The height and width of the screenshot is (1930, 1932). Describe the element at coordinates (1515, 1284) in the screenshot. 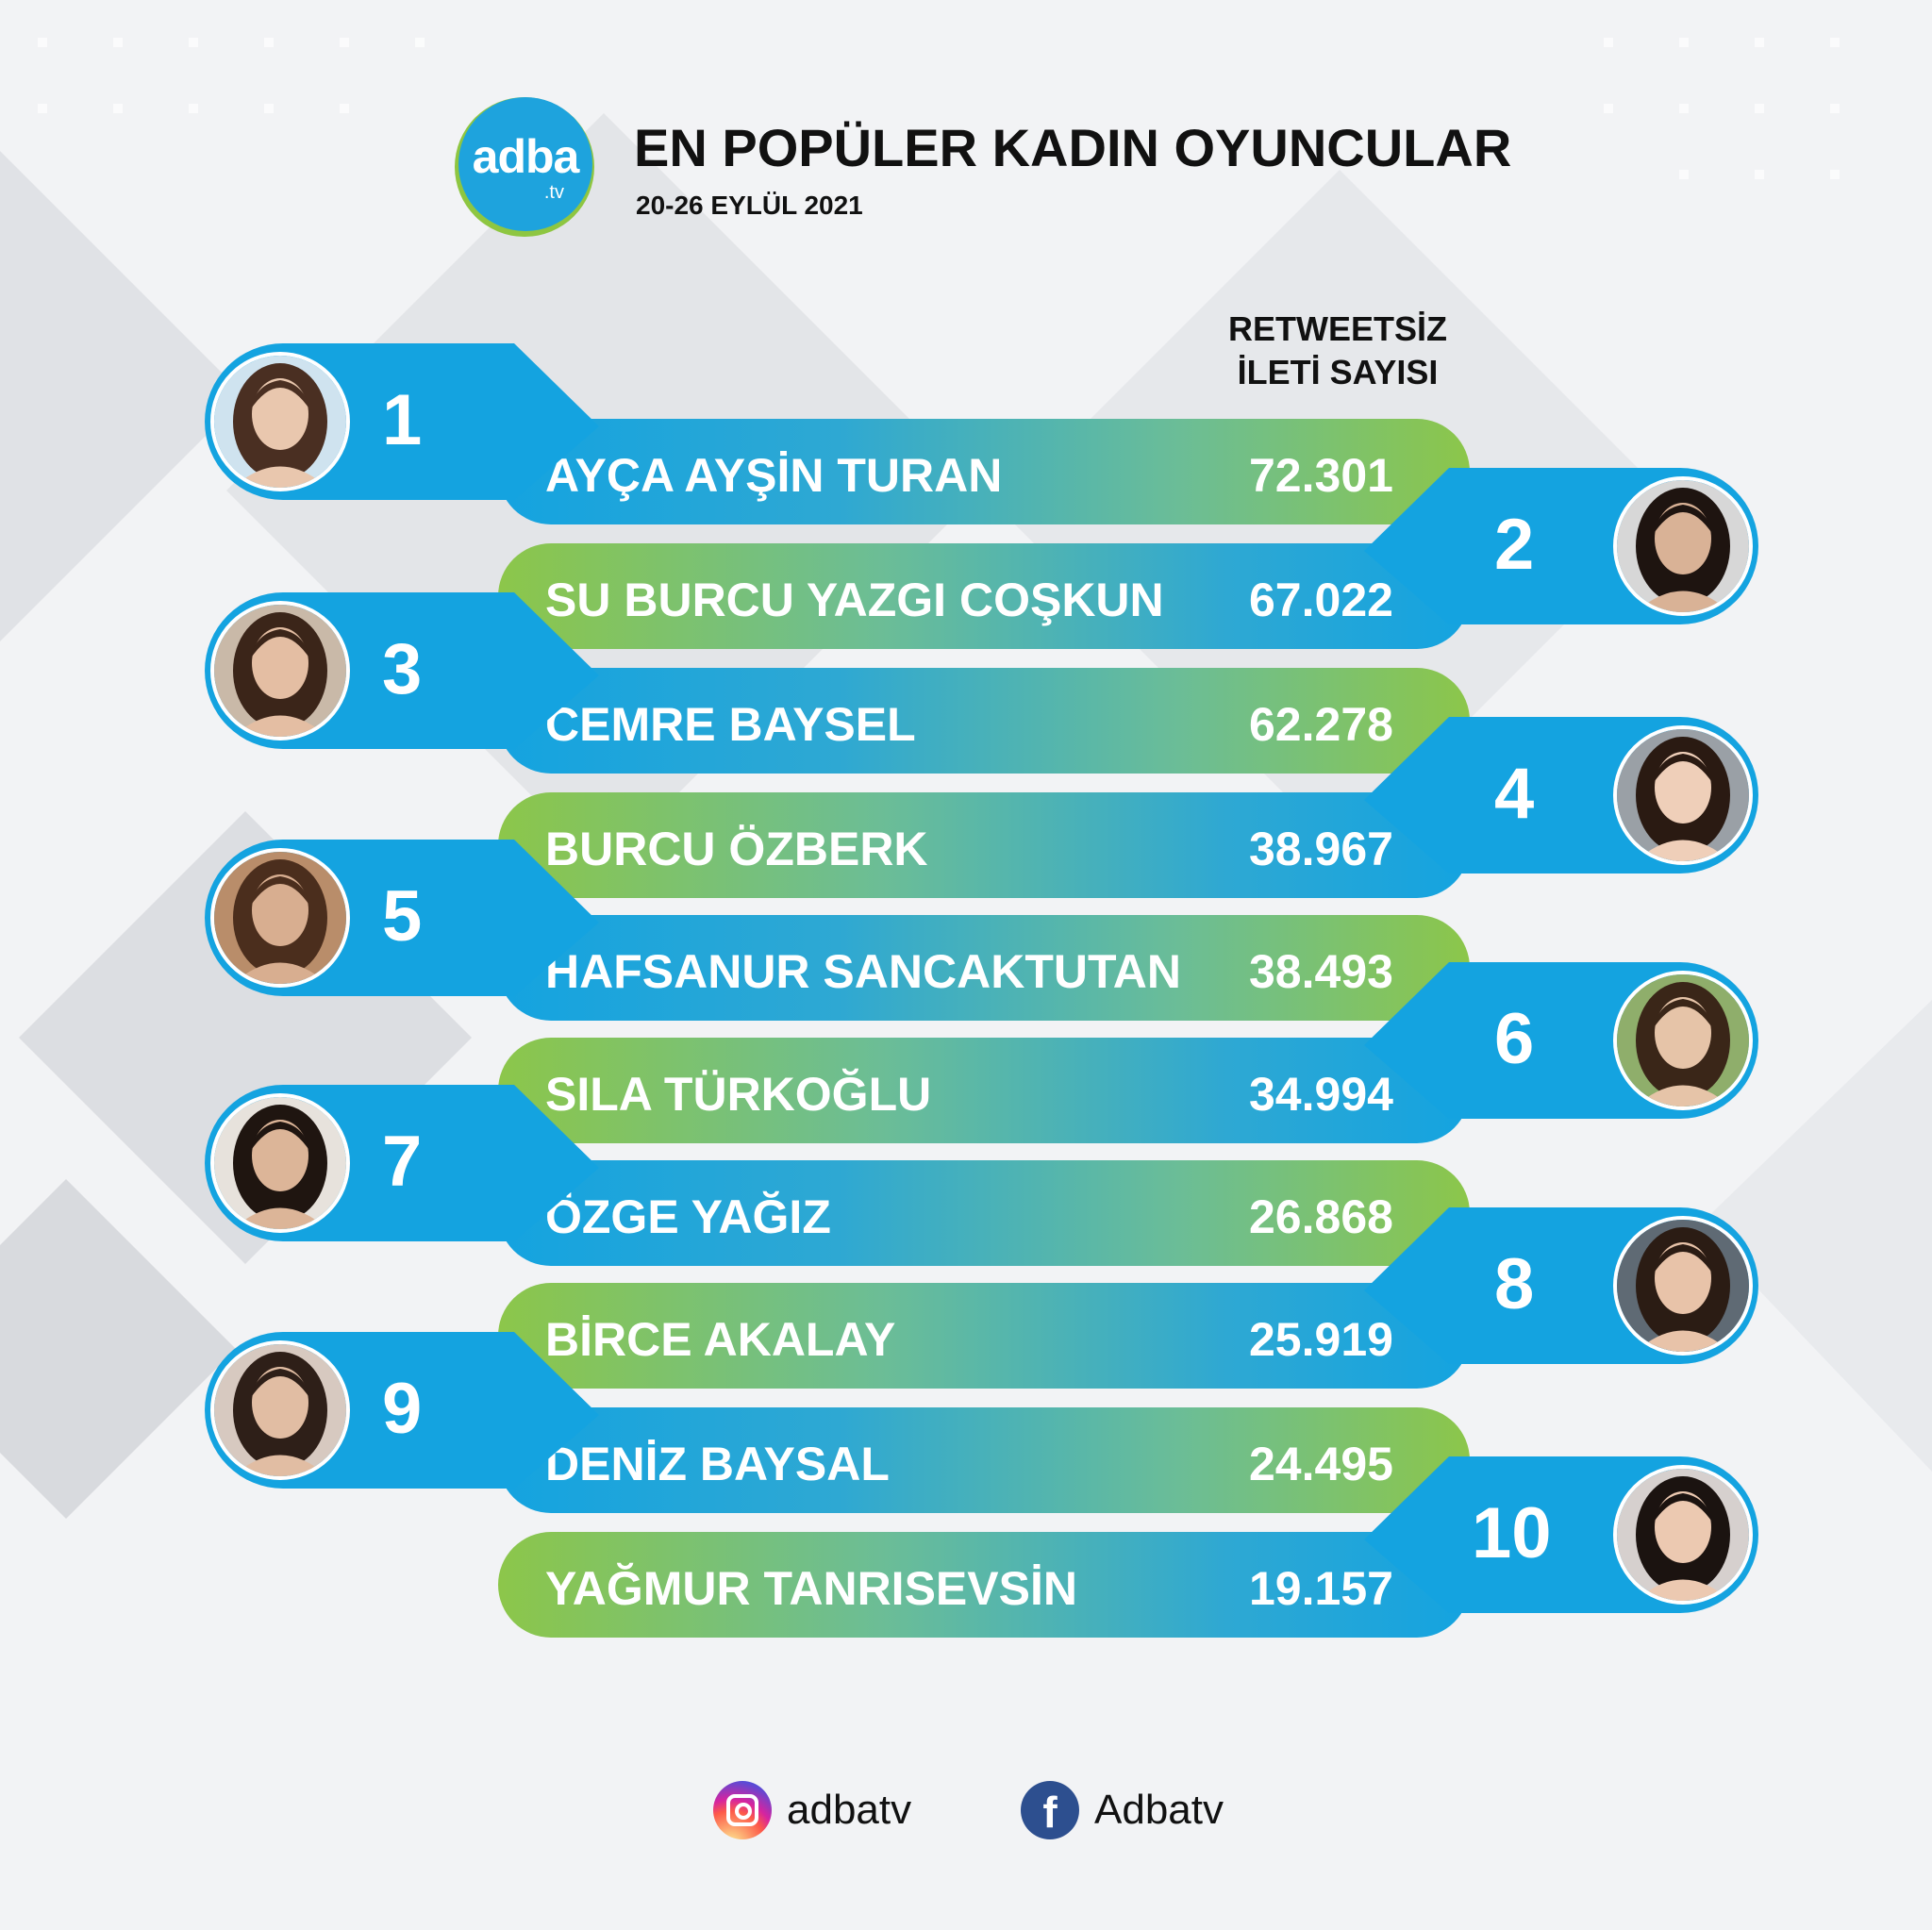

I see `rank-number: 8` at that location.